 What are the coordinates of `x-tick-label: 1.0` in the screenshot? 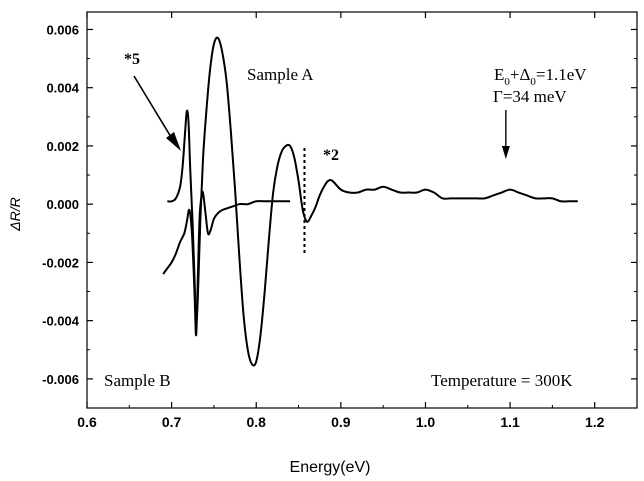 It's located at (426, 422).